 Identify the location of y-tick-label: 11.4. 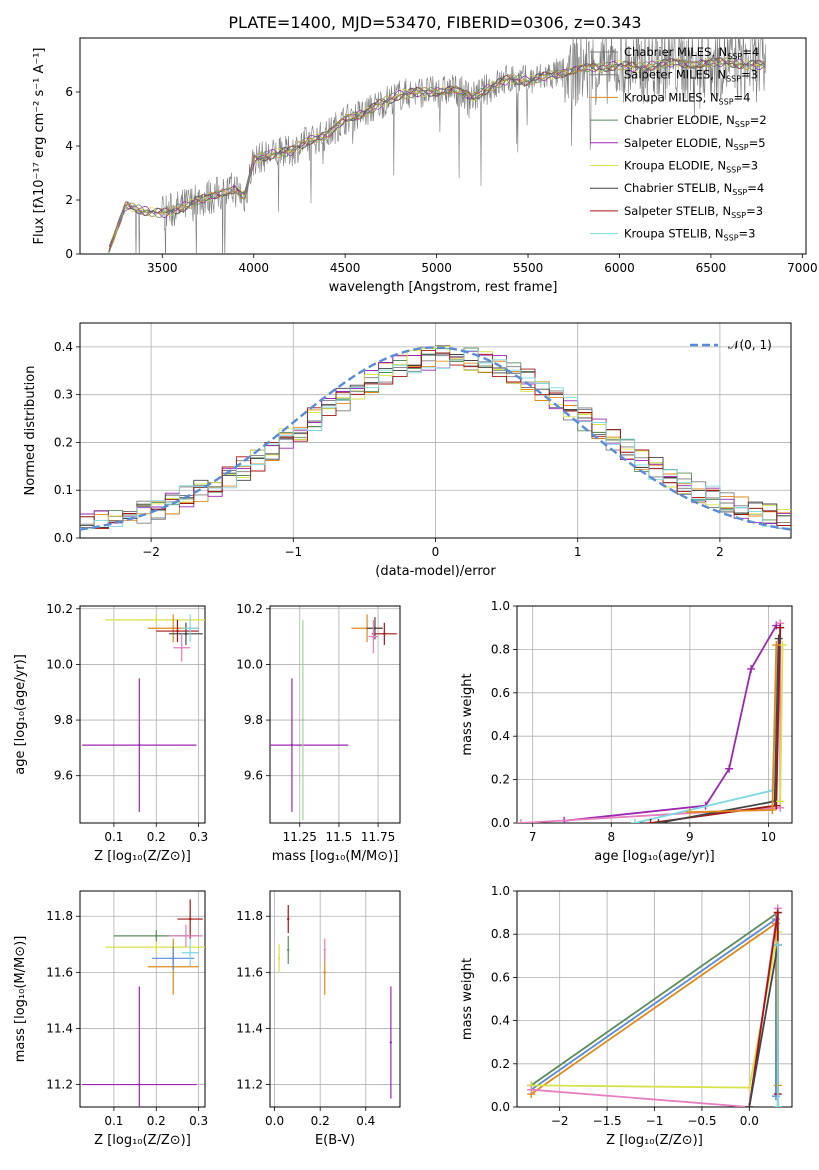
(59, 1028).